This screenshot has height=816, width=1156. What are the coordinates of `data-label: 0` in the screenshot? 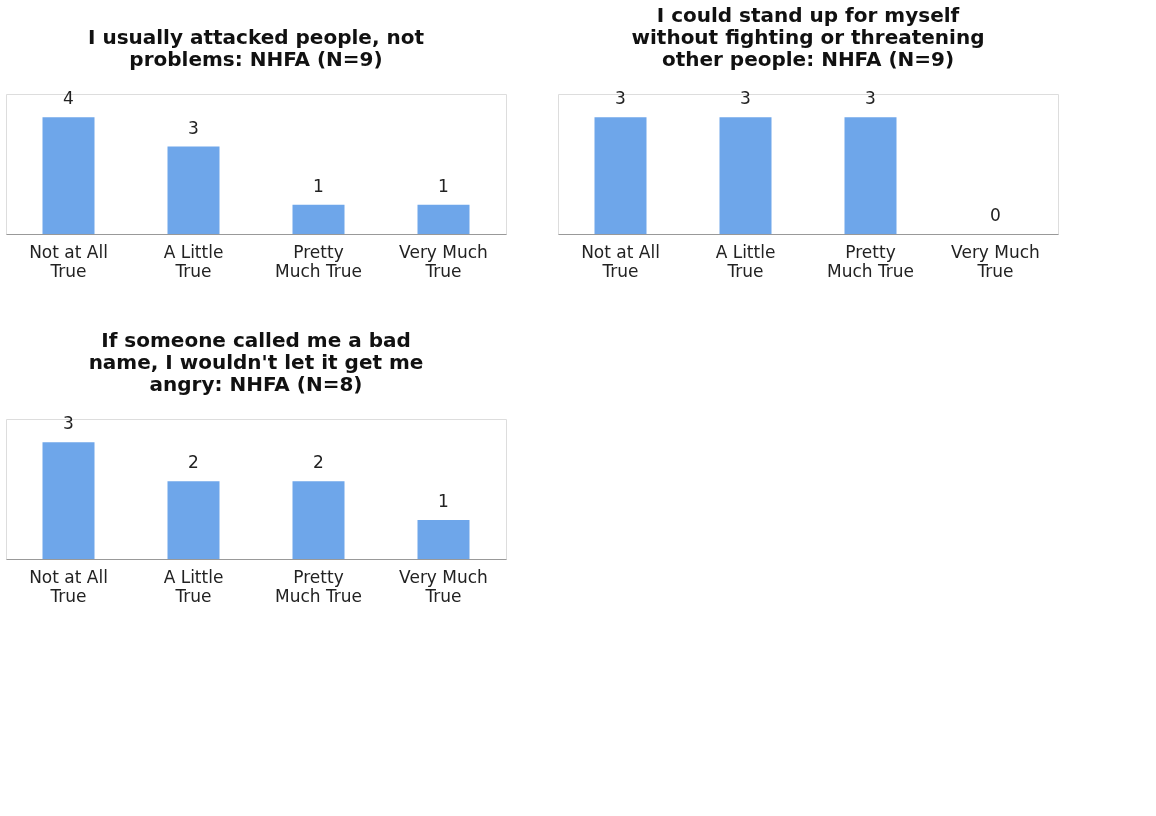 It's located at (995, 215).